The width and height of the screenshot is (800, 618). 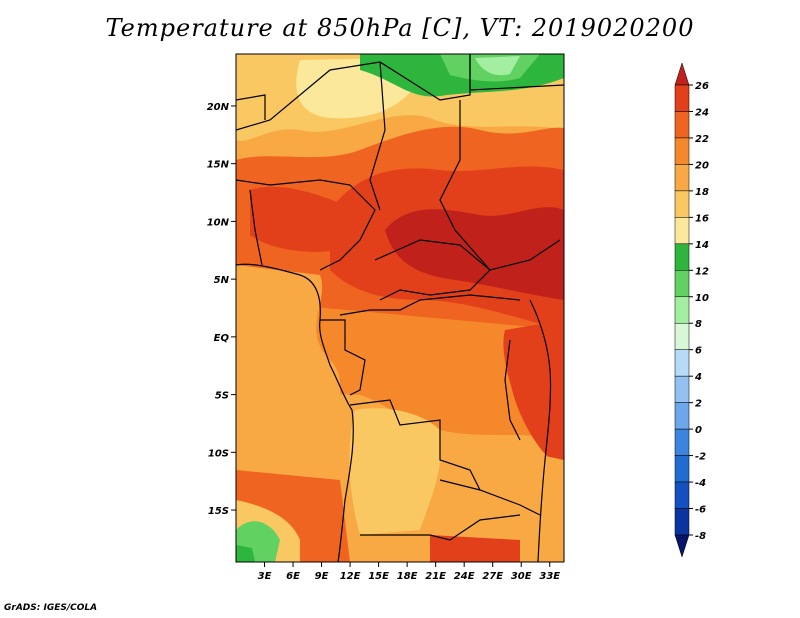 I want to click on border-lakes, so click(x=512, y=390).